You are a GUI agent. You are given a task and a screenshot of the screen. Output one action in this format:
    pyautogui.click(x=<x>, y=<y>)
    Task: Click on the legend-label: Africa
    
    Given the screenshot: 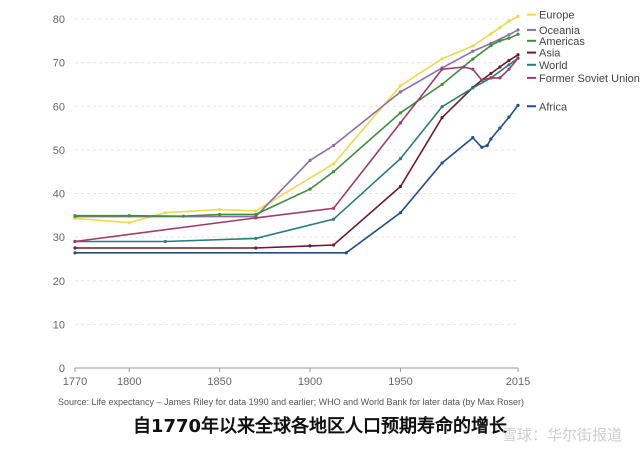 What is the action you would take?
    pyautogui.click(x=553, y=107)
    